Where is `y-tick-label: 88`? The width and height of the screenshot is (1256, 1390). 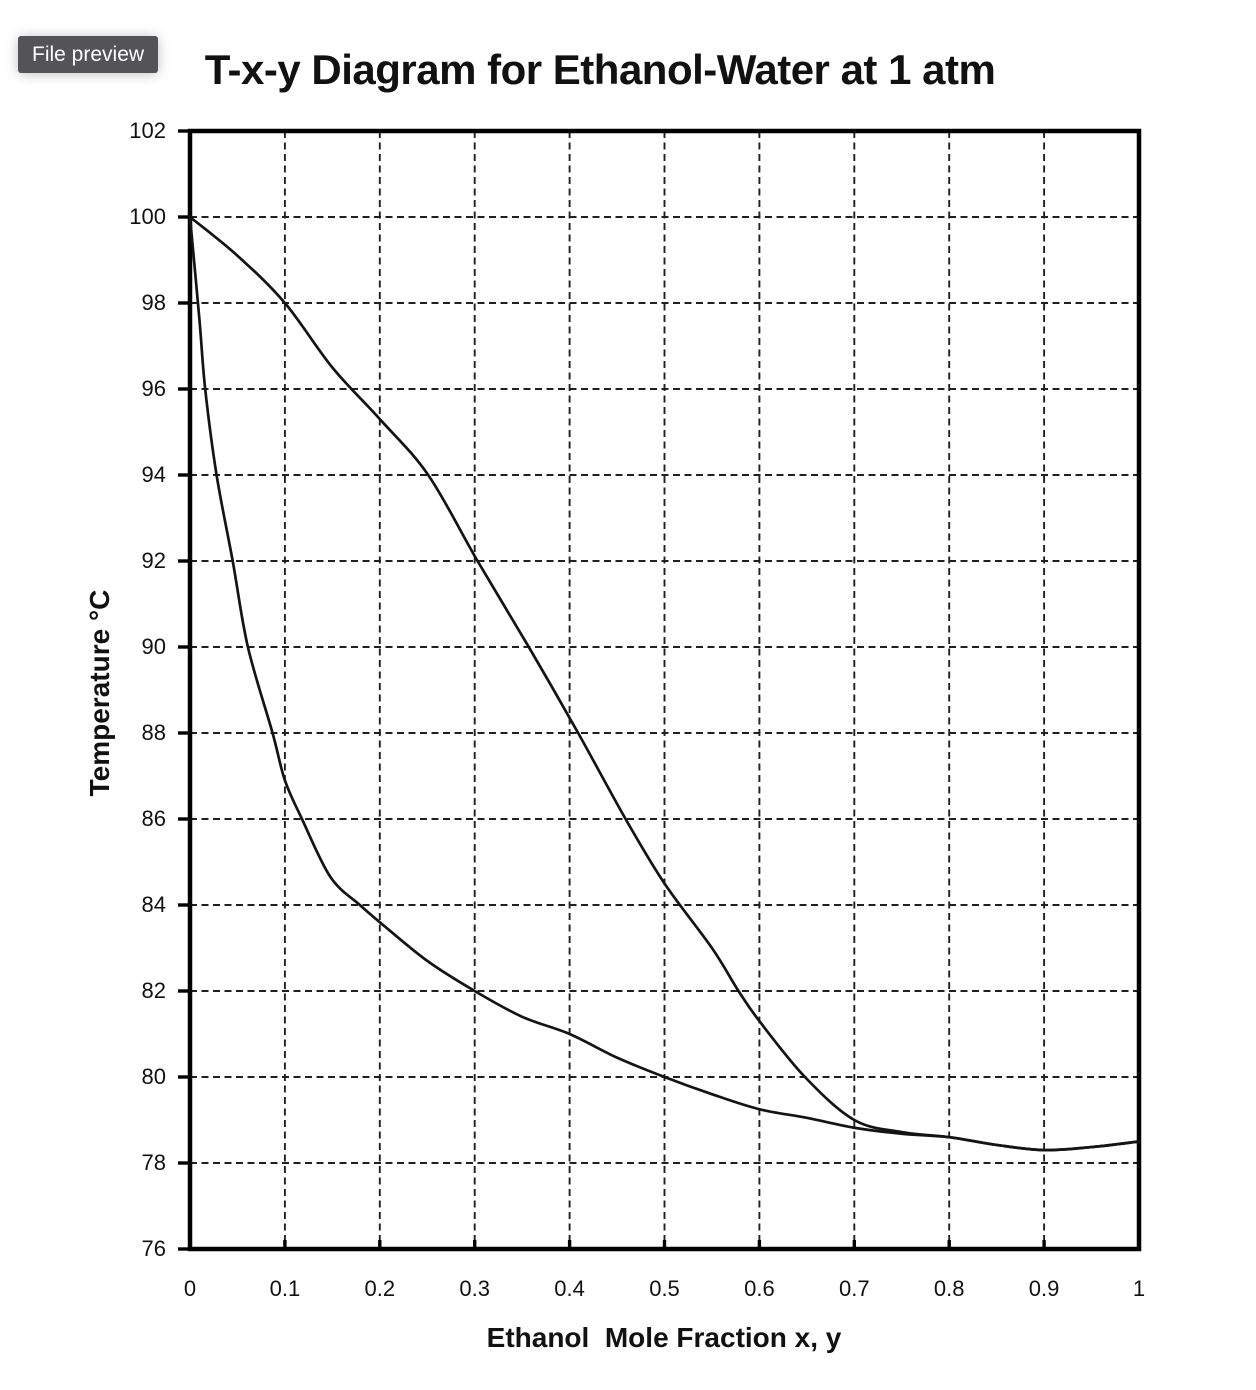 y-tick-label: 88 is located at coordinates (153, 732).